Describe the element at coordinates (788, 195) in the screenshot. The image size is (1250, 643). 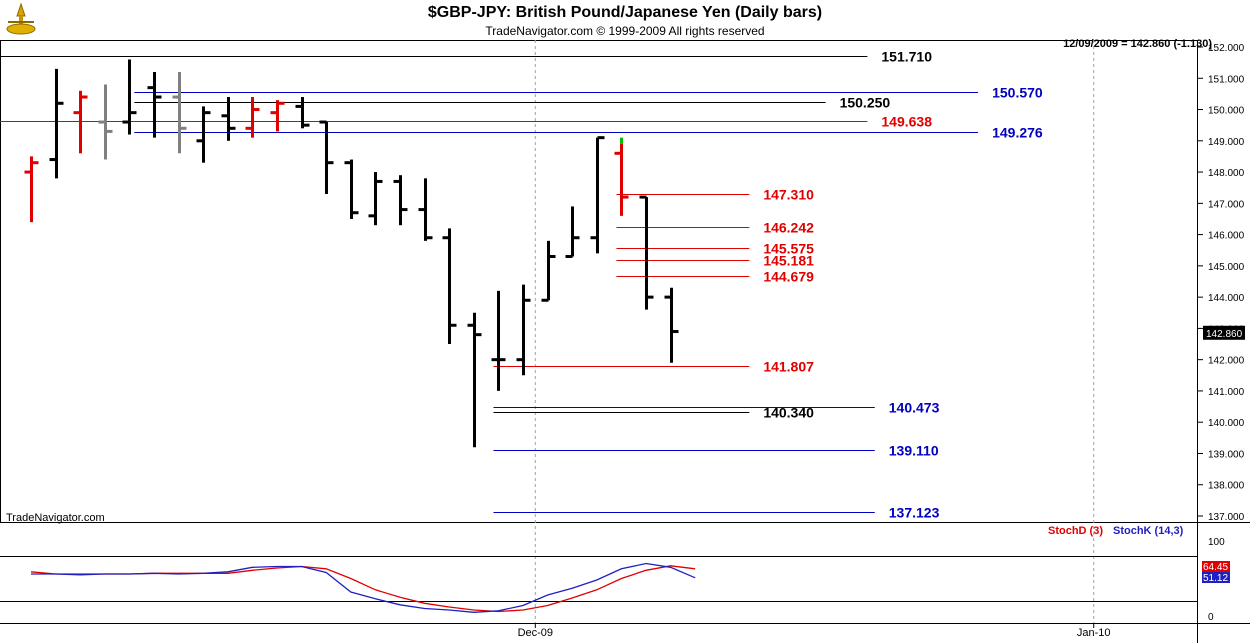
I see `level-label: 147.310` at that location.